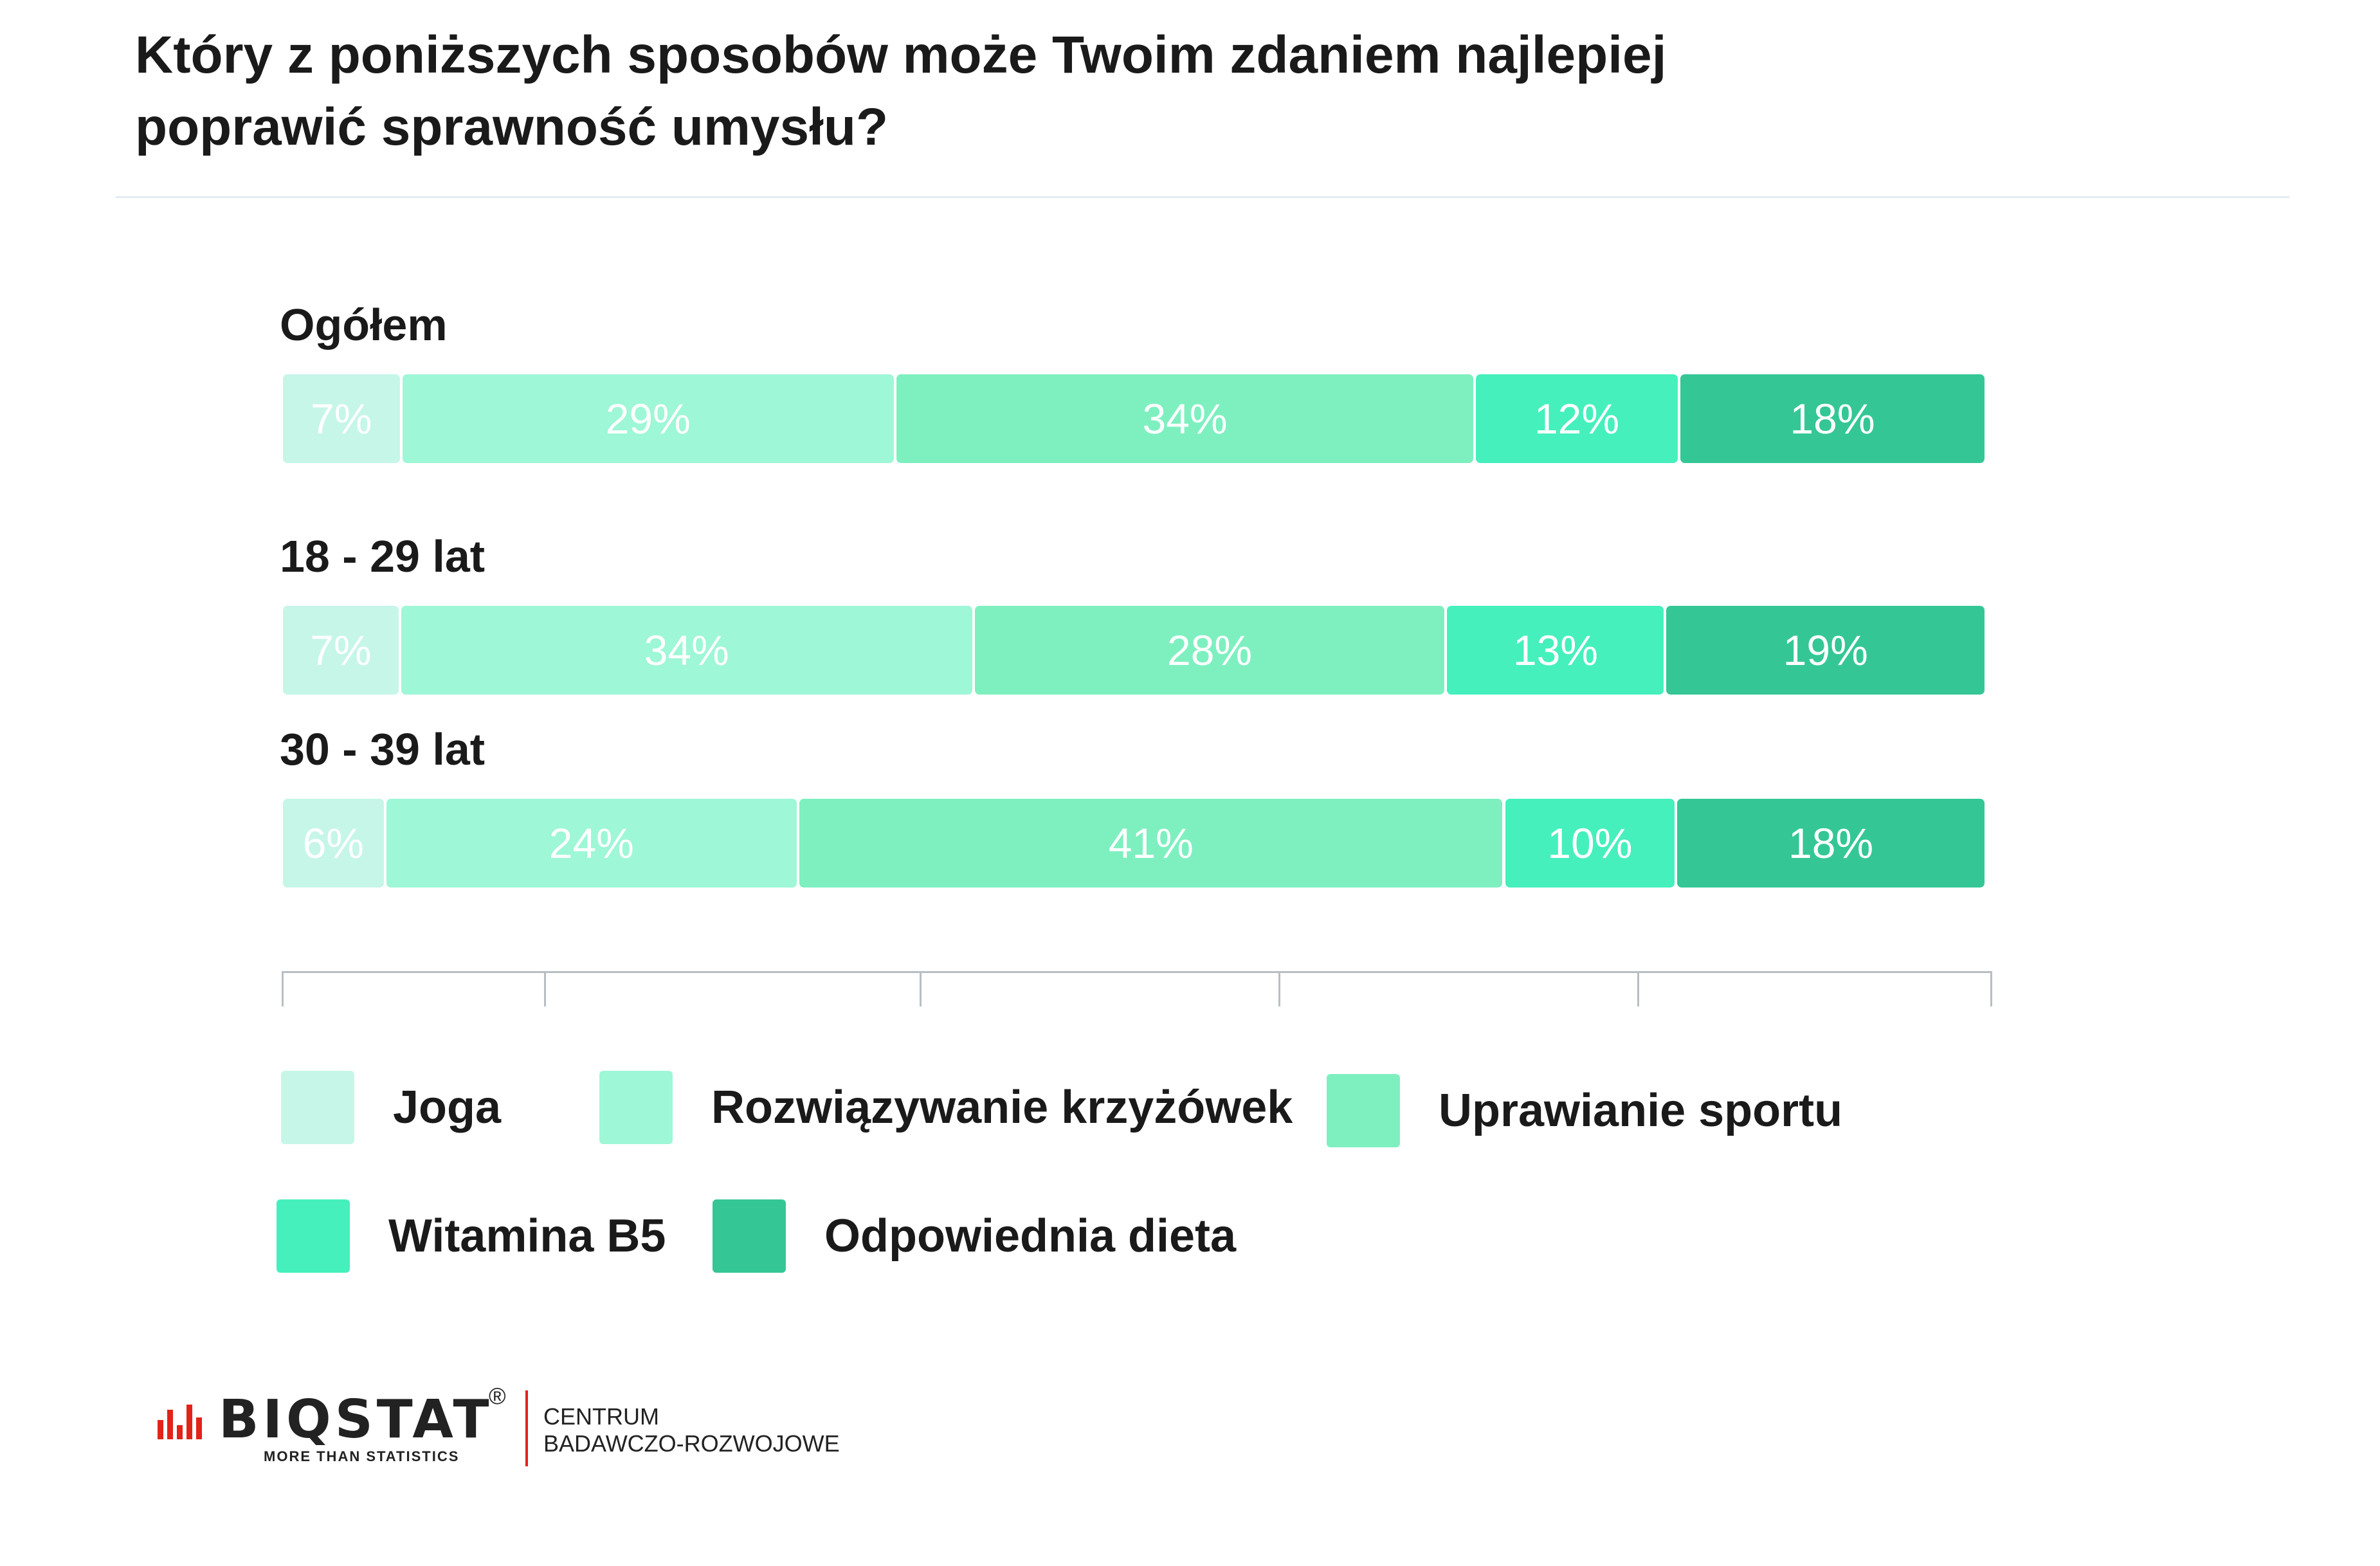  I want to click on data-label: 19%, so click(1825, 650).